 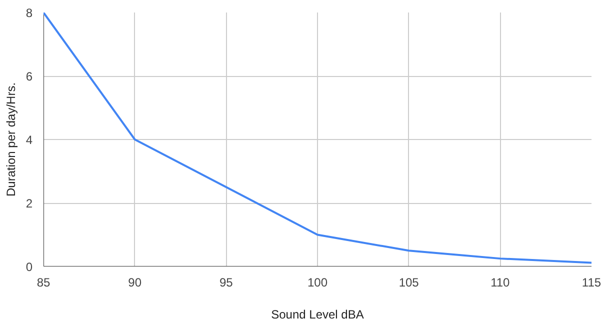 I want to click on x-axis-title: Sound Level dBA, so click(x=317, y=315).